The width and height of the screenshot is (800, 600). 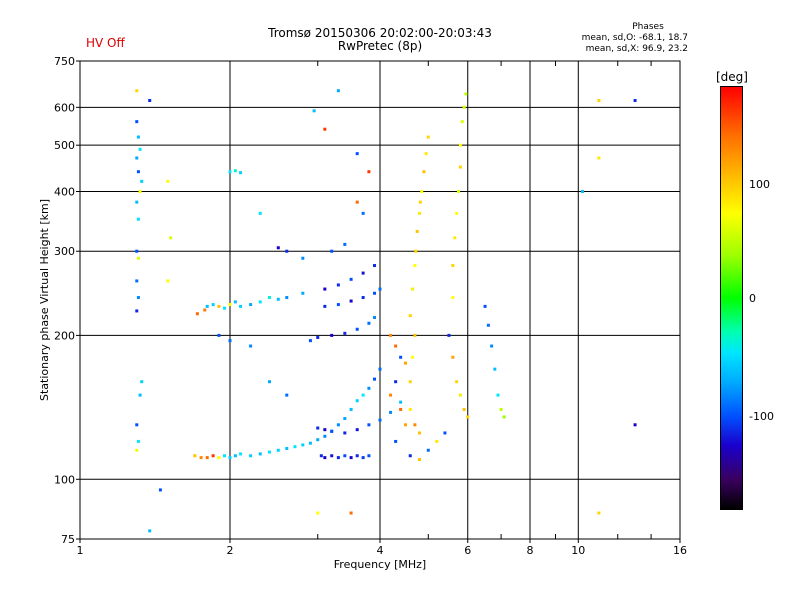 I want to click on colorbar-tick-0: 0, so click(x=752, y=298).